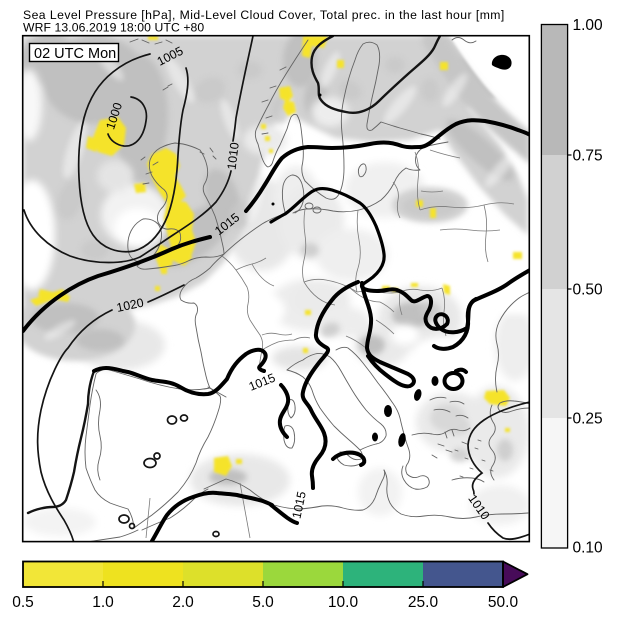 Image resolution: width=618 pixels, height=621 pixels. Describe the element at coordinates (343, 602) in the screenshot. I see `svg-text: 10.0` at that location.